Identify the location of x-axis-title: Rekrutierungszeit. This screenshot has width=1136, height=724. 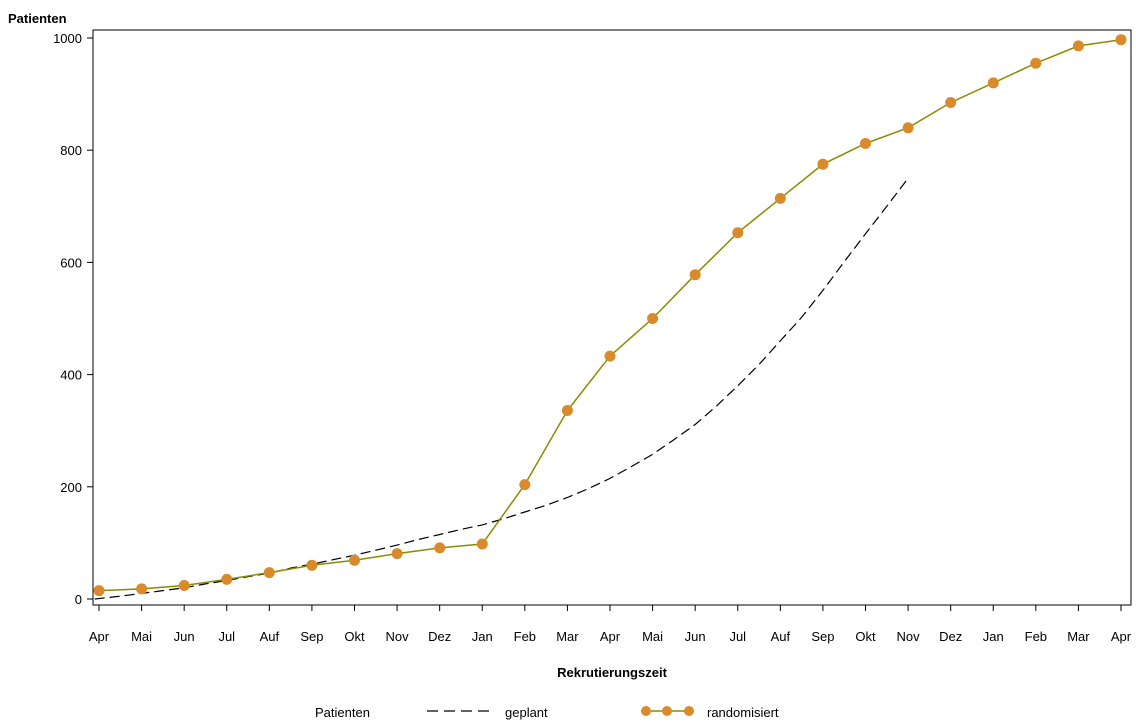
(612, 672).